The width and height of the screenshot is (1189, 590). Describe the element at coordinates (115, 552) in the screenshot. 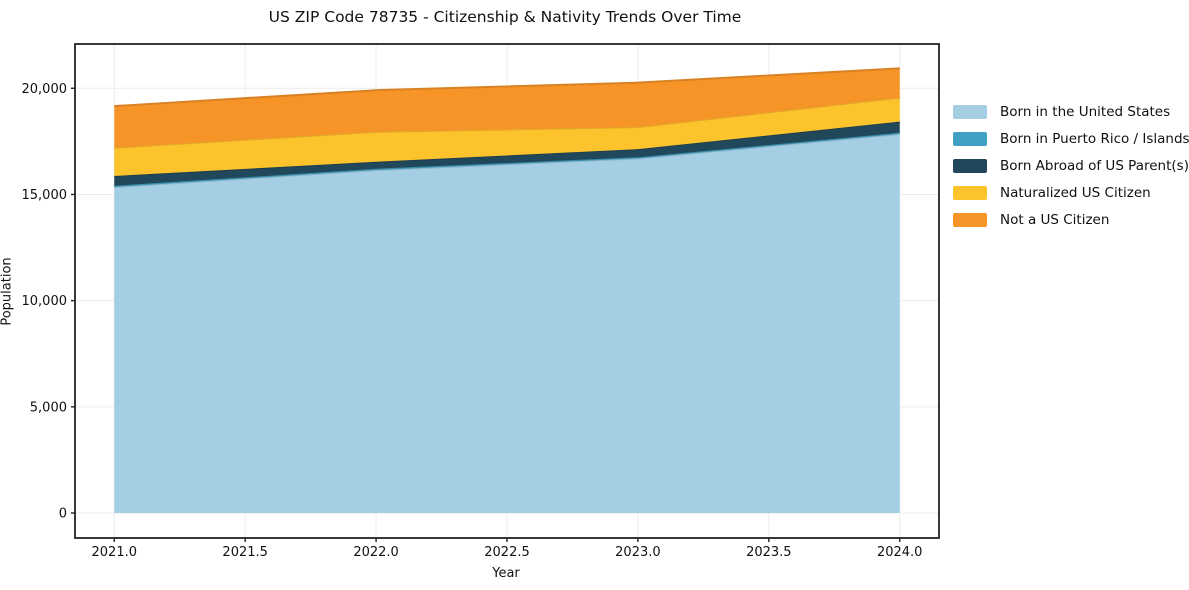

I see `x-tick-label: 2021.0` at that location.